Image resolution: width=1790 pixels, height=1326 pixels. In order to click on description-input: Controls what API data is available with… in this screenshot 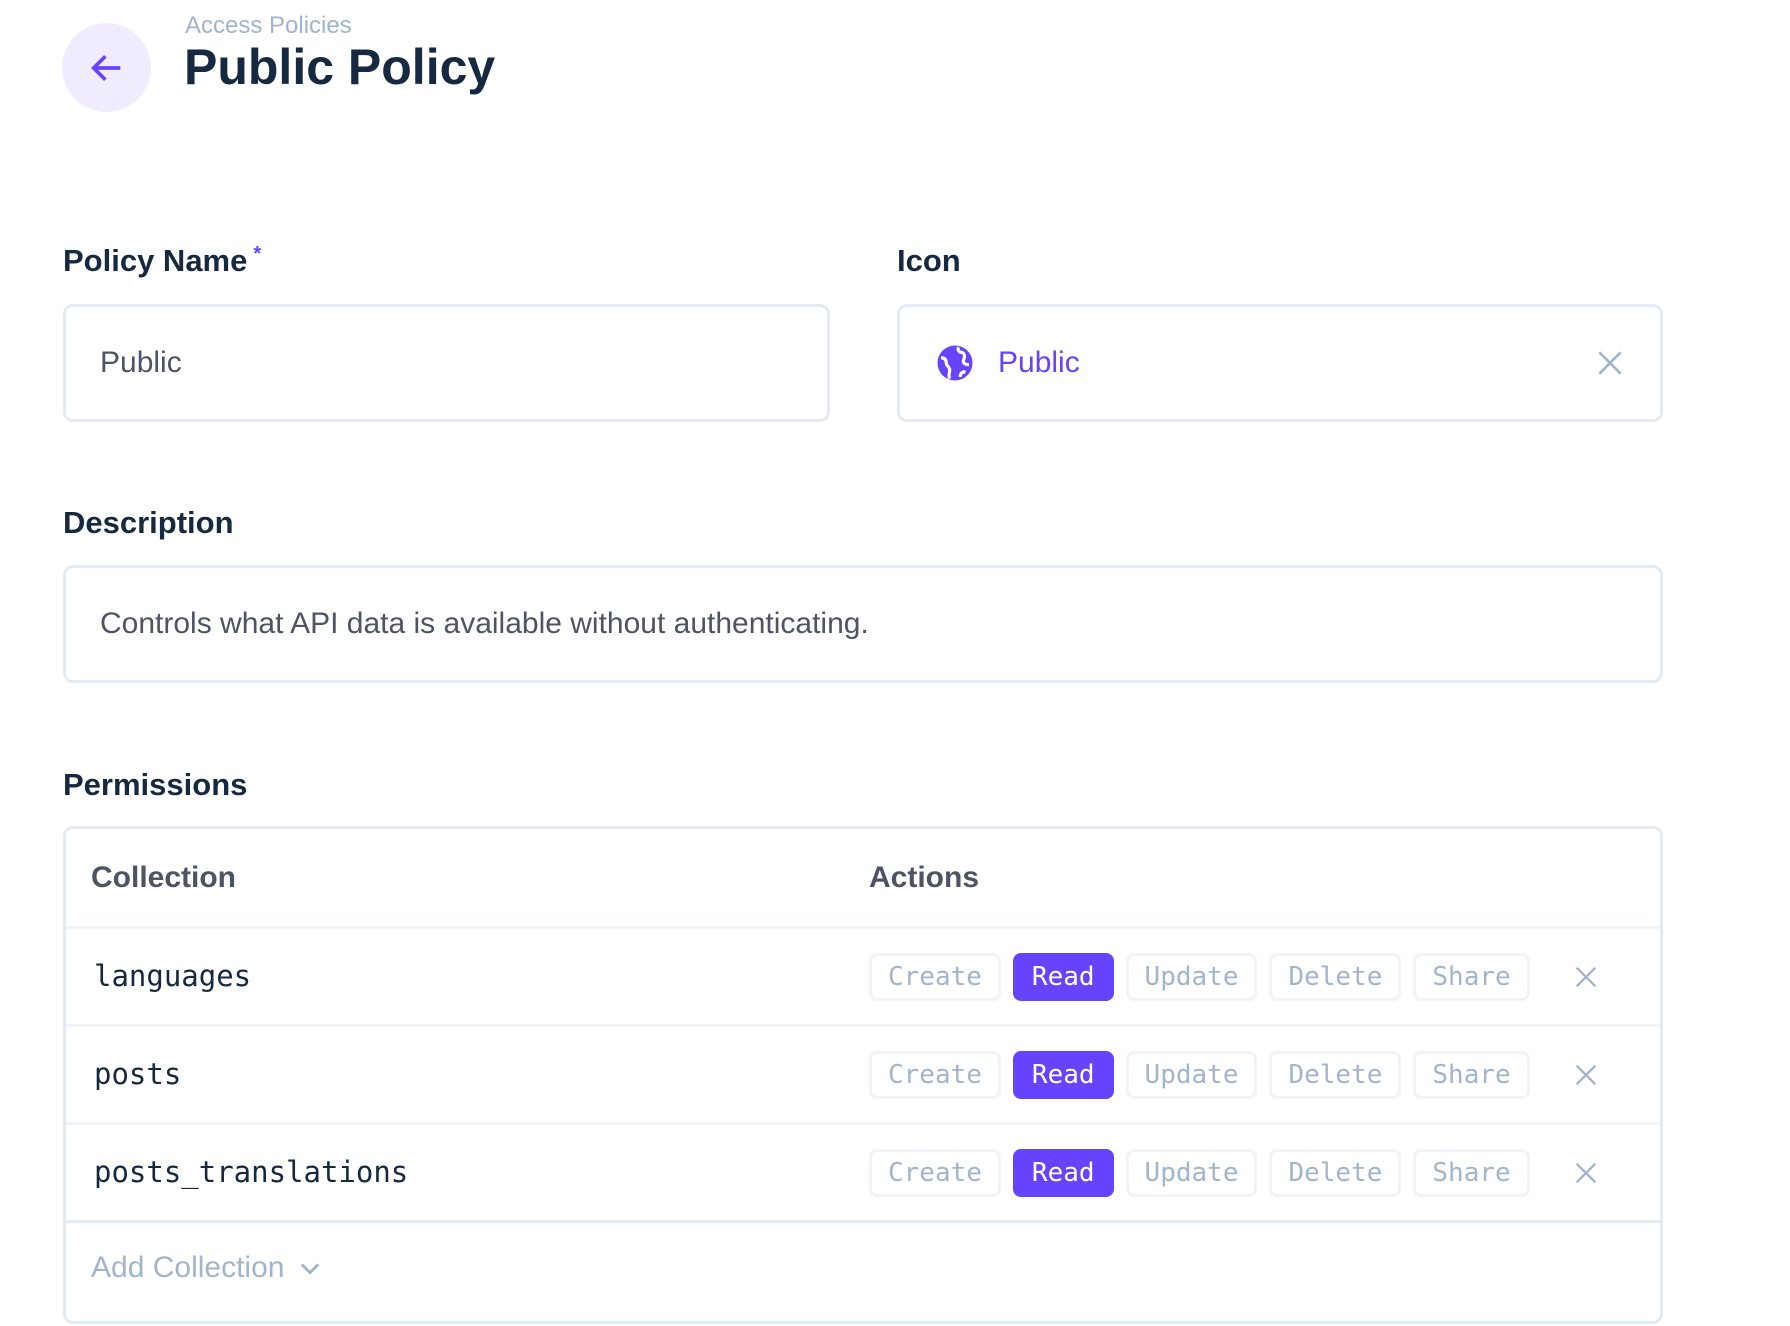, I will do `click(863, 624)`.